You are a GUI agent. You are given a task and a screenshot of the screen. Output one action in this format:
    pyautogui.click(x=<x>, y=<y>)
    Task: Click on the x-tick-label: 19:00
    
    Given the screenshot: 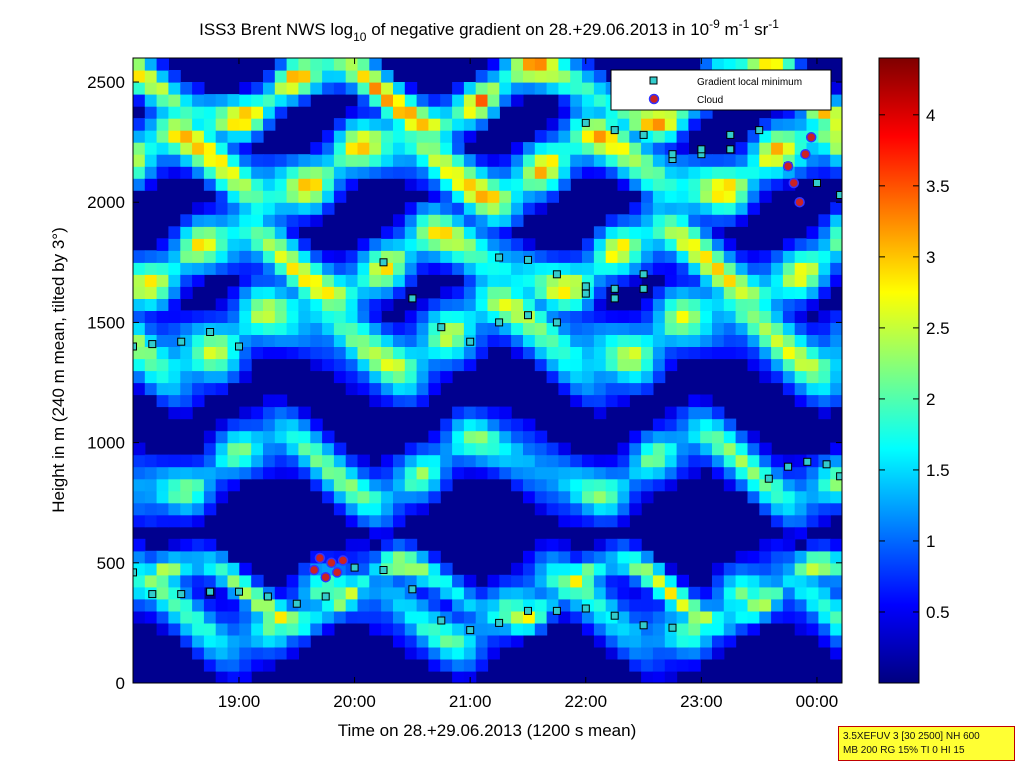 What is the action you would take?
    pyautogui.click(x=239, y=701)
    